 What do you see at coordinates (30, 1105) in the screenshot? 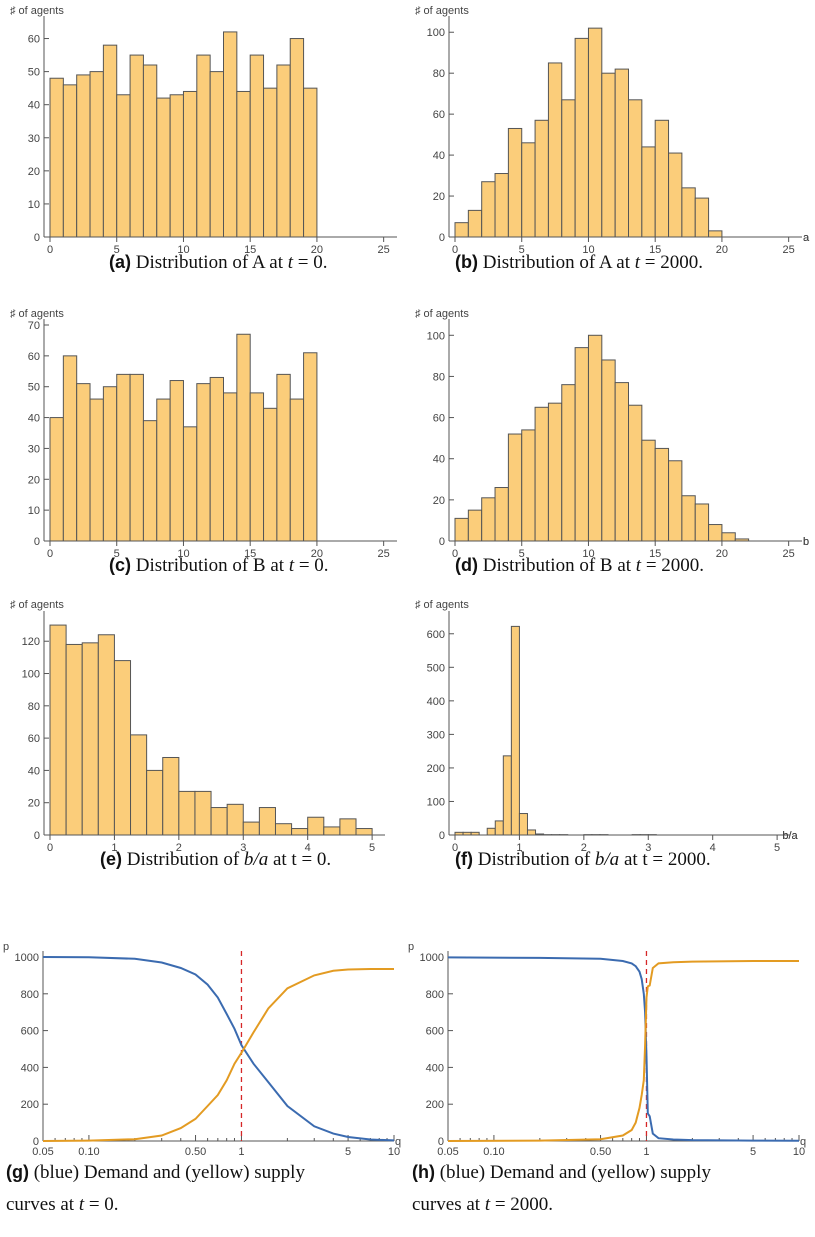
I see `y-tick-label: 200` at bounding box center [30, 1105].